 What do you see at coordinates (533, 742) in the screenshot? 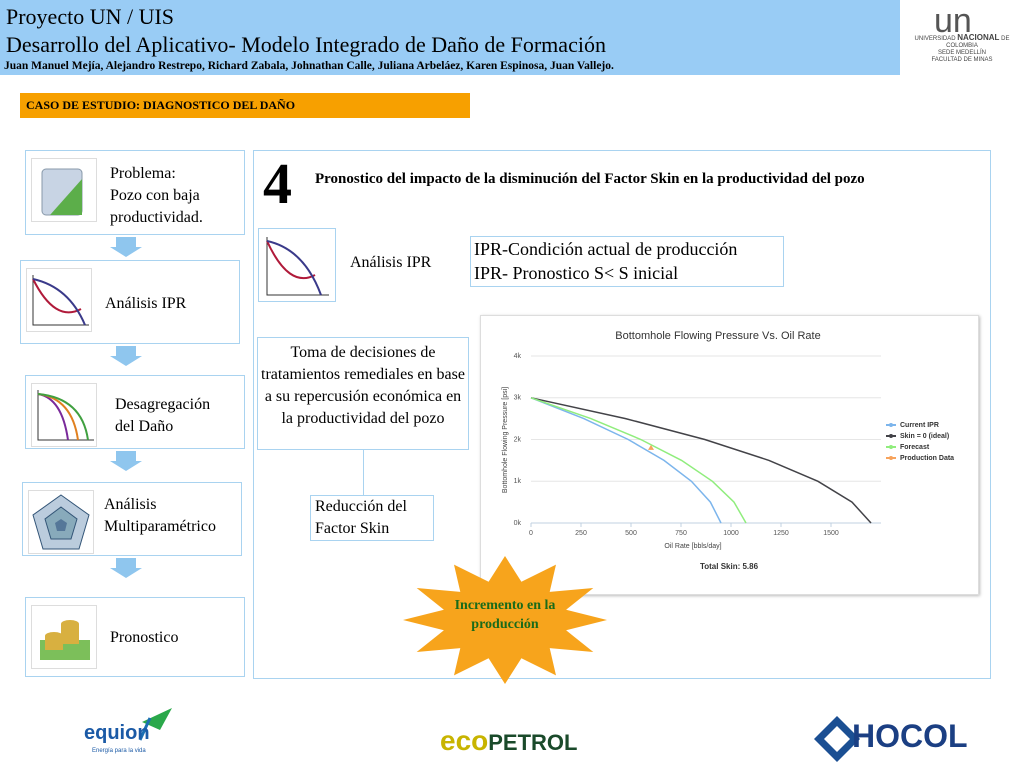
I see `ecopetrol-b: PETROL` at bounding box center [533, 742].